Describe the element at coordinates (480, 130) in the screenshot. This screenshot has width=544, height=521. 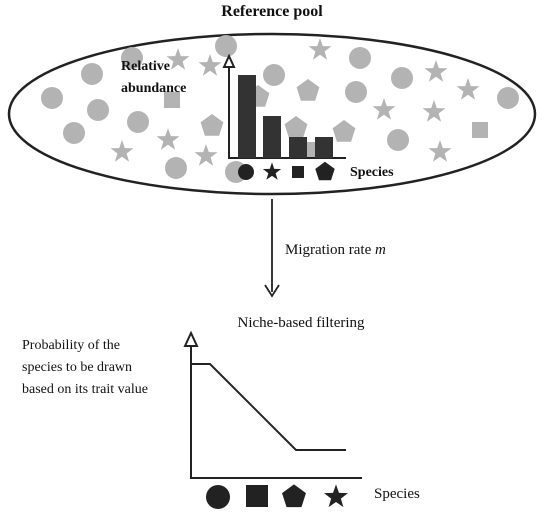
I see `pool-square-icon` at that location.